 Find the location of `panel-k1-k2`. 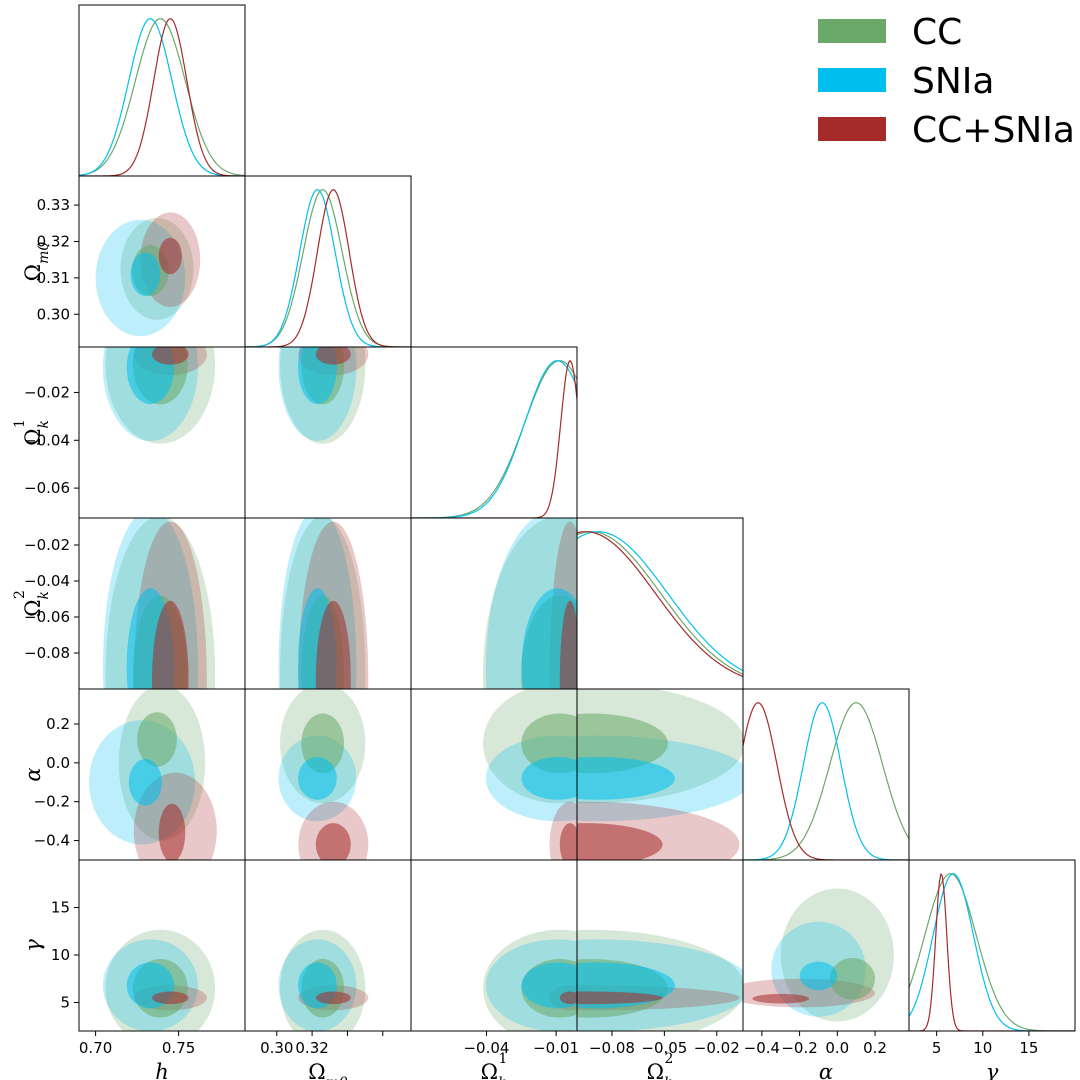

panel-k1-k2 is located at coordinates (530, 603).